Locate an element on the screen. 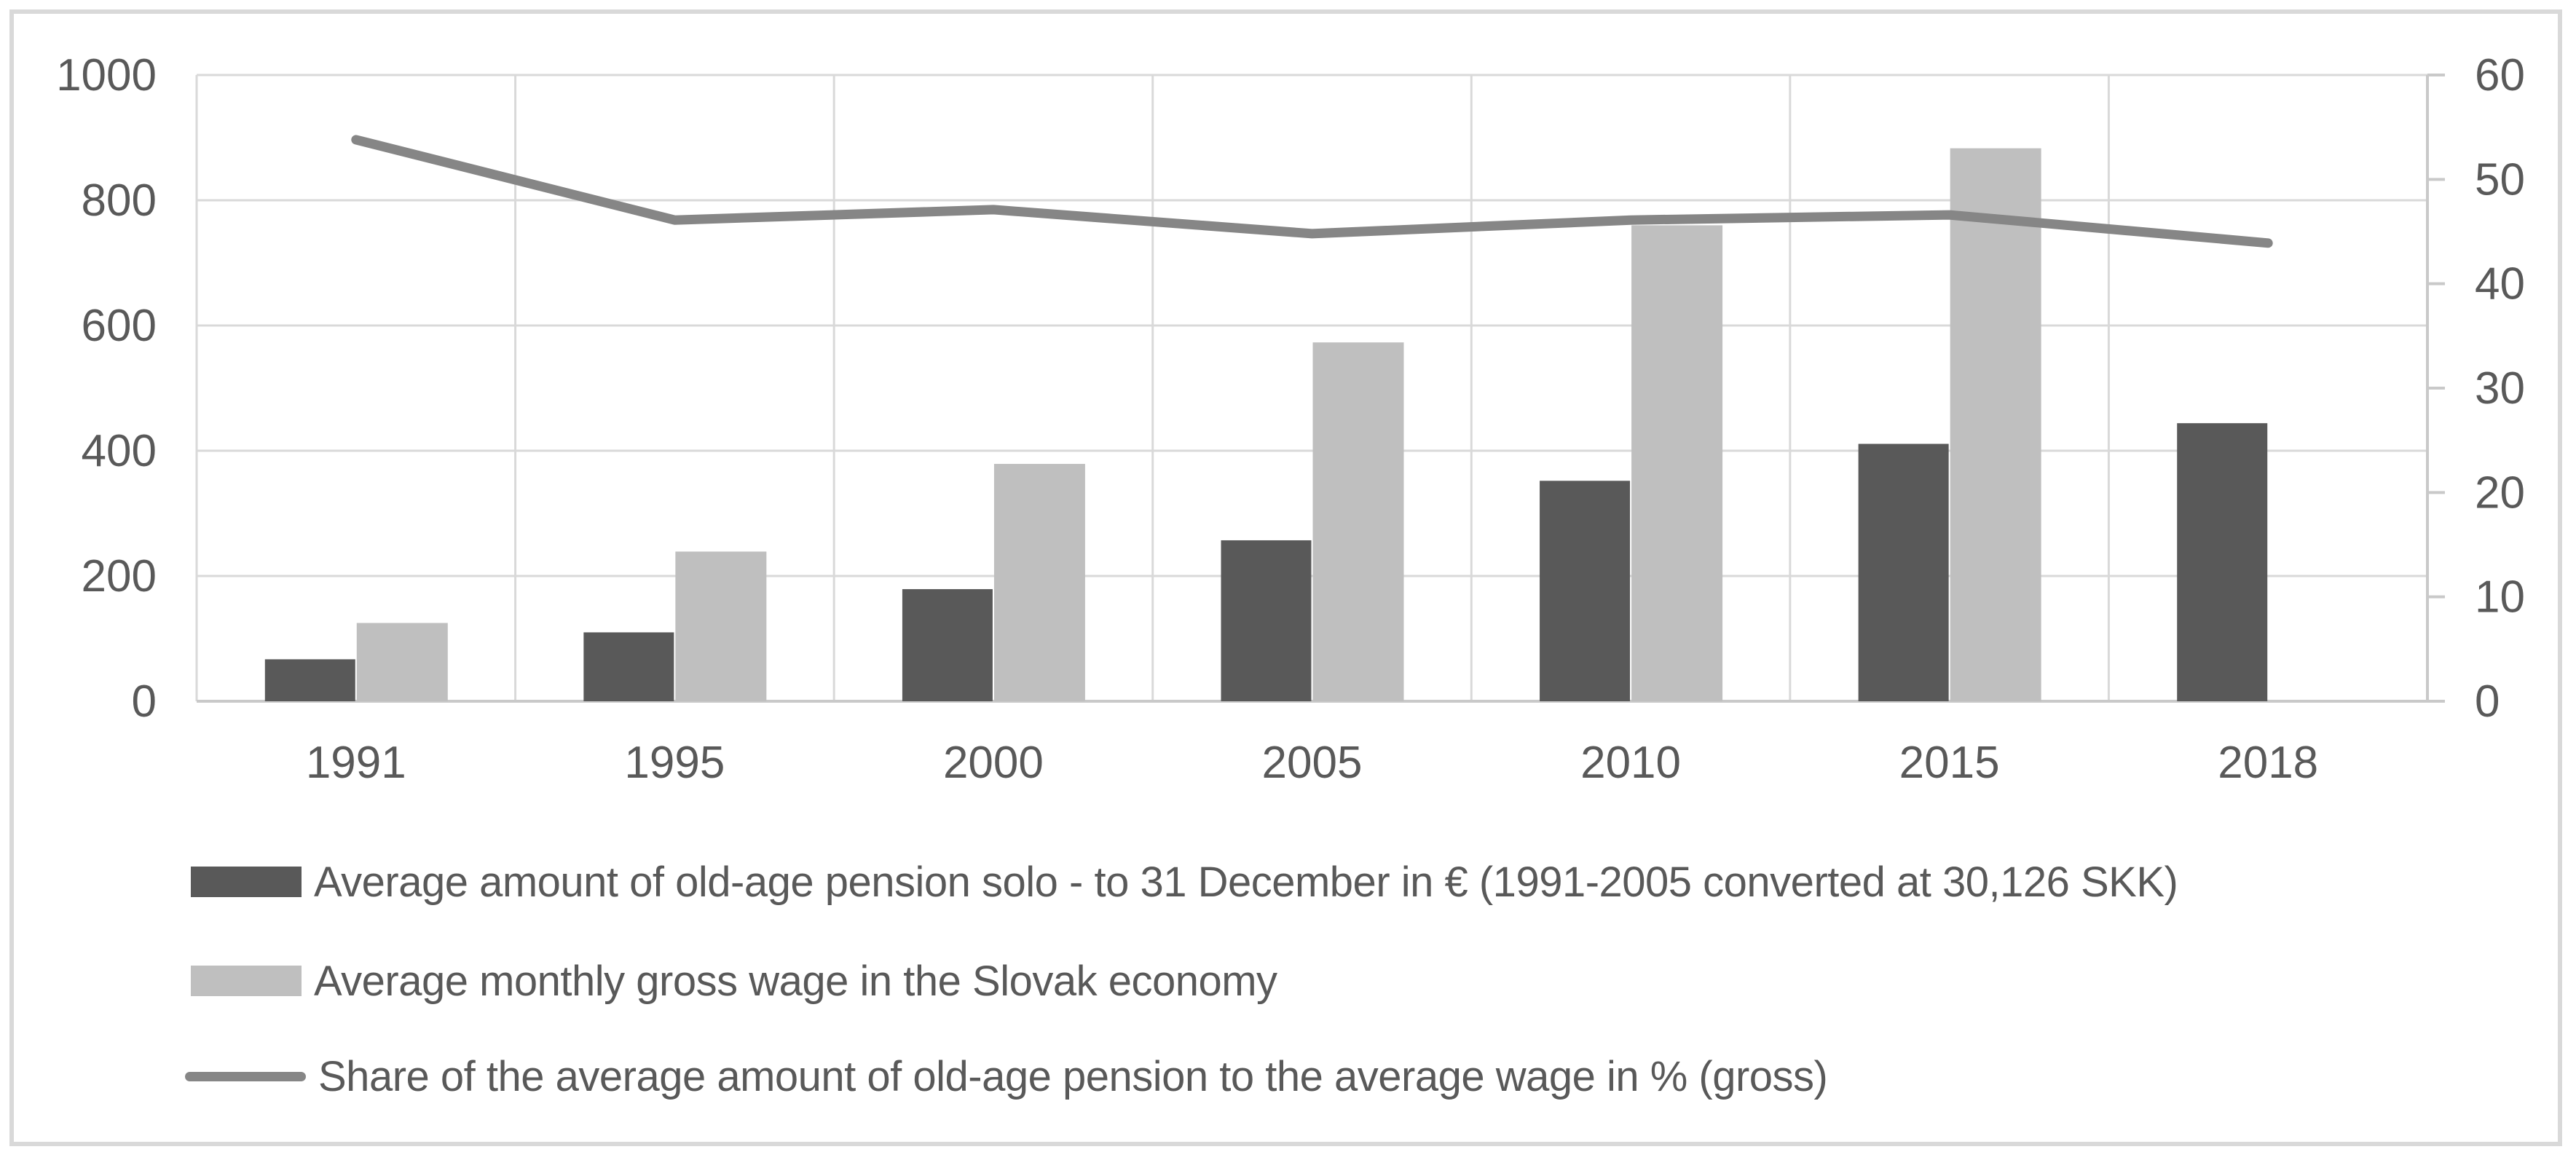 The image size is (2576, 1160). pension-bar-2005 is located at coordinates (1266, 620).